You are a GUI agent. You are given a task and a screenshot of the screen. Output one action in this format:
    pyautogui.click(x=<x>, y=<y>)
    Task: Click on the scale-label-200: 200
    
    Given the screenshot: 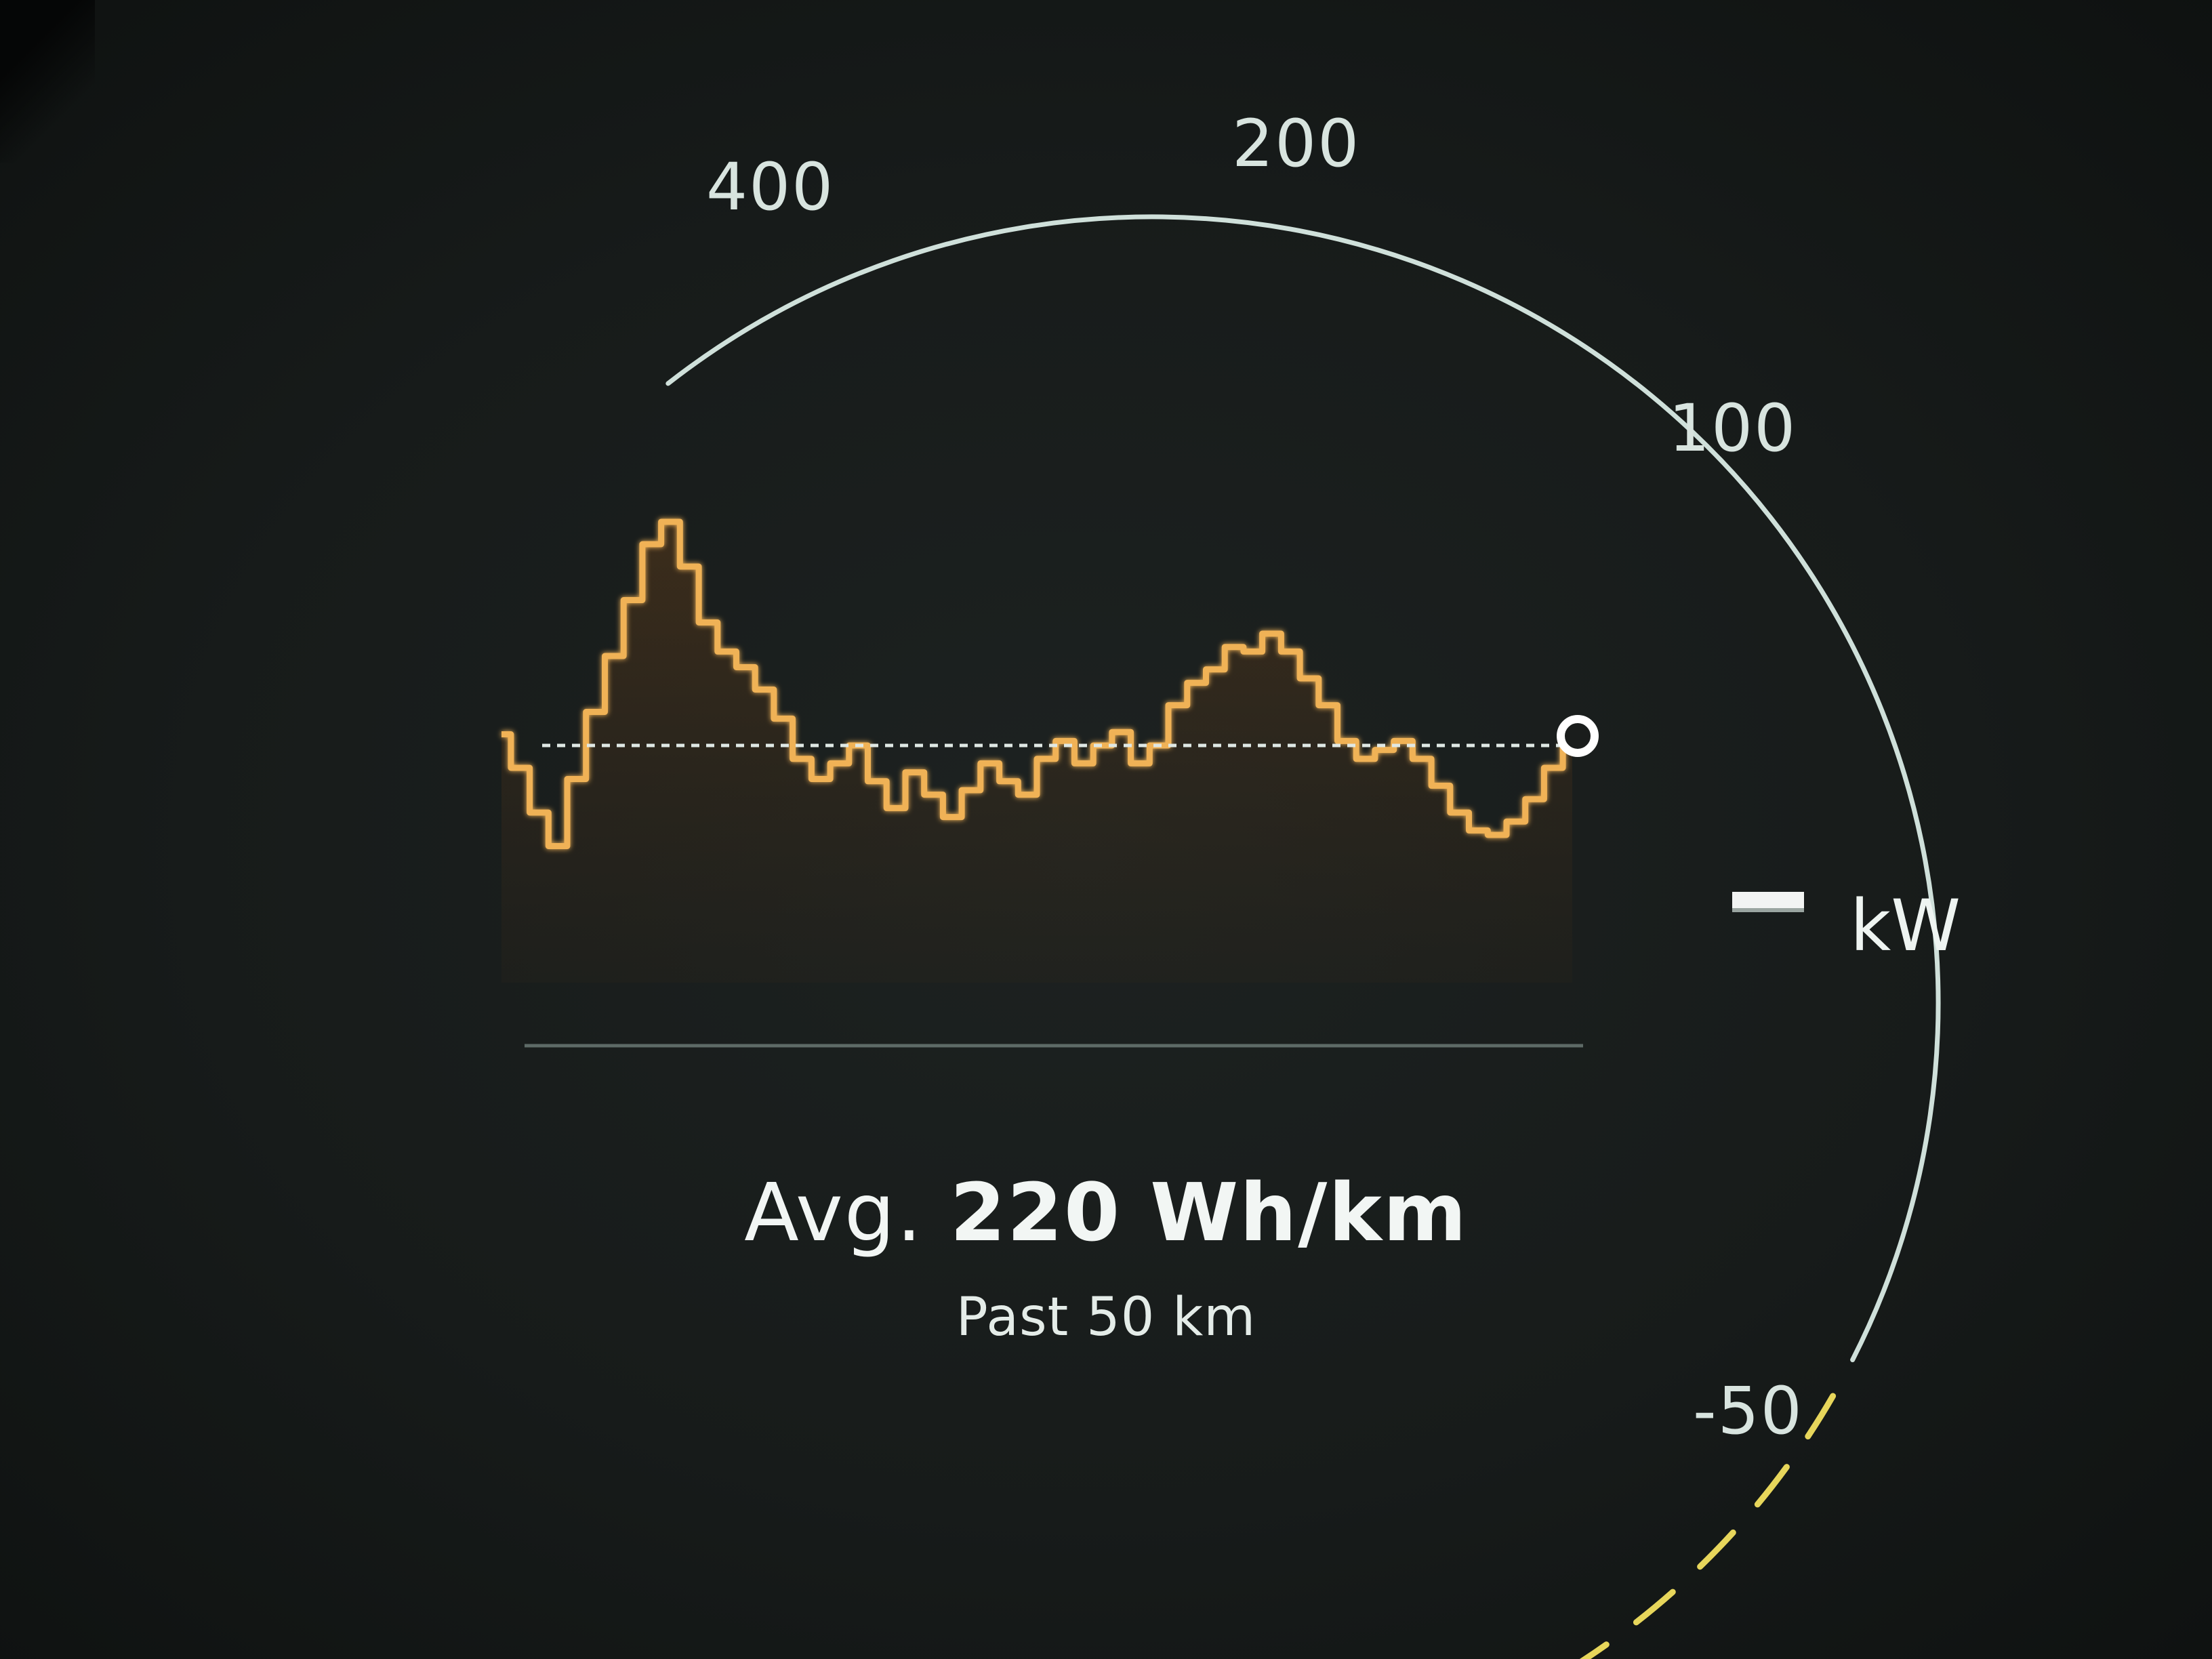 What is the action you would take?
    pyautogui.click(x=1296, y=144)
    